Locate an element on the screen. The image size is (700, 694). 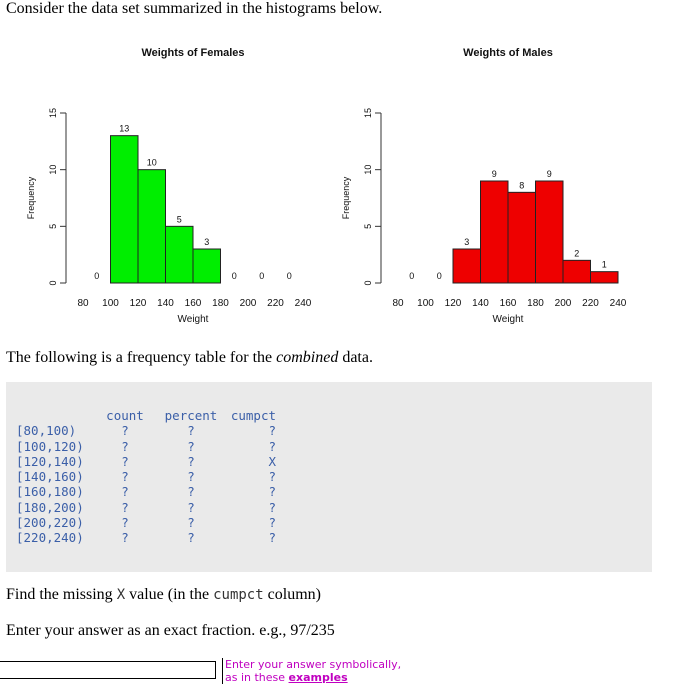
question-before: Find the missing is located at coordinates (61, 594).